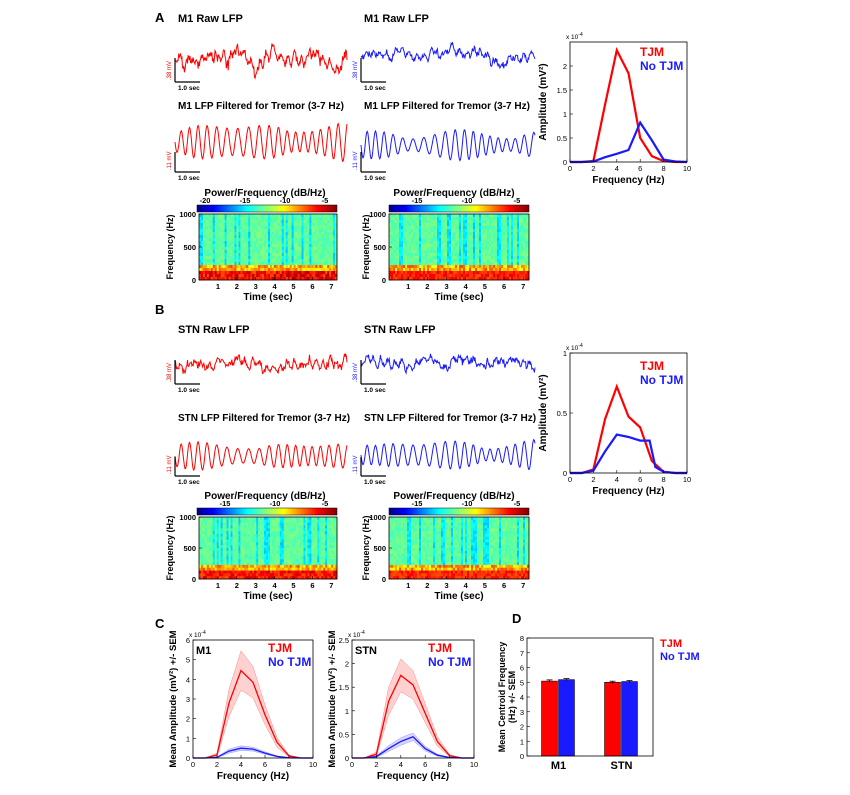 The width and height of the screenshot is (850, 795). I want to click on panel-label-c: C, so click(160, 623).